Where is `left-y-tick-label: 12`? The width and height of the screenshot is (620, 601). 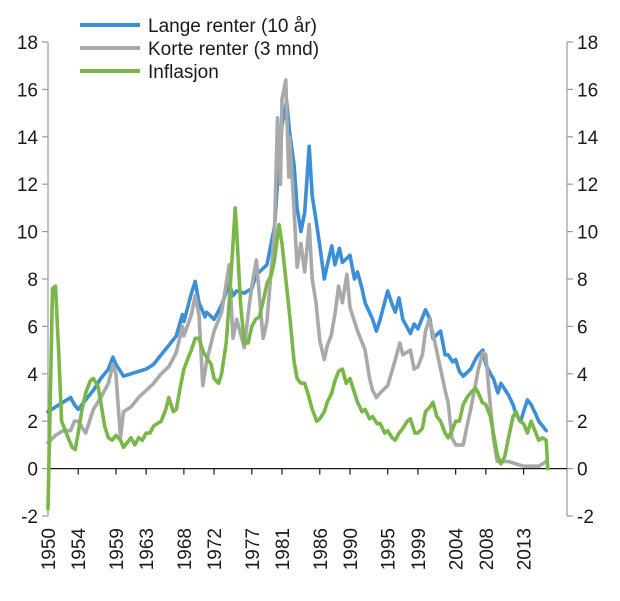 left-y-tick-label: 12 is located at coordinates (27, 185).